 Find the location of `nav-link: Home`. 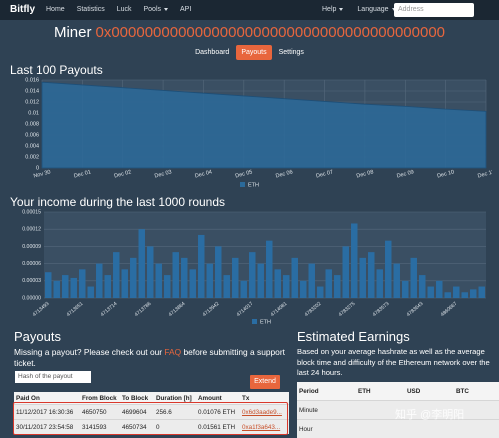

nav-link: Home is located at coordinates (55, 9).